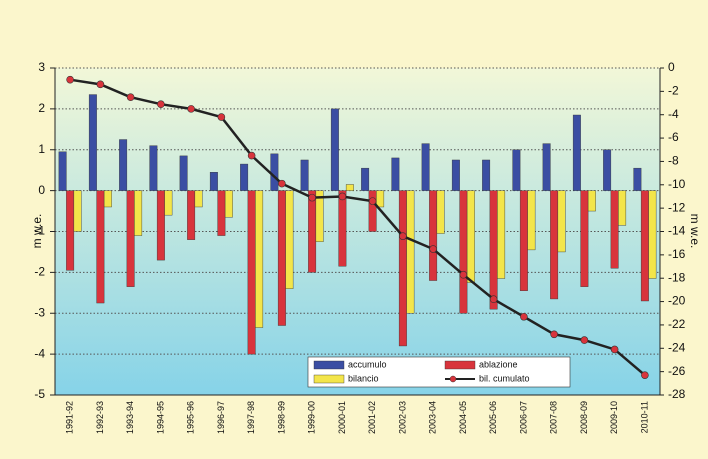  What do you see at coordinates (281, 417) in the screenshot?
I see `x-tick-label: 1998-99` at bounding box center [281, 417].